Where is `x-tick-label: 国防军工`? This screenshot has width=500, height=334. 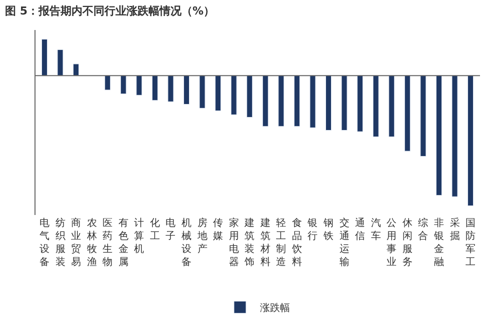 x-tick-label: 国防军工 is located at coordinates (471, 243).